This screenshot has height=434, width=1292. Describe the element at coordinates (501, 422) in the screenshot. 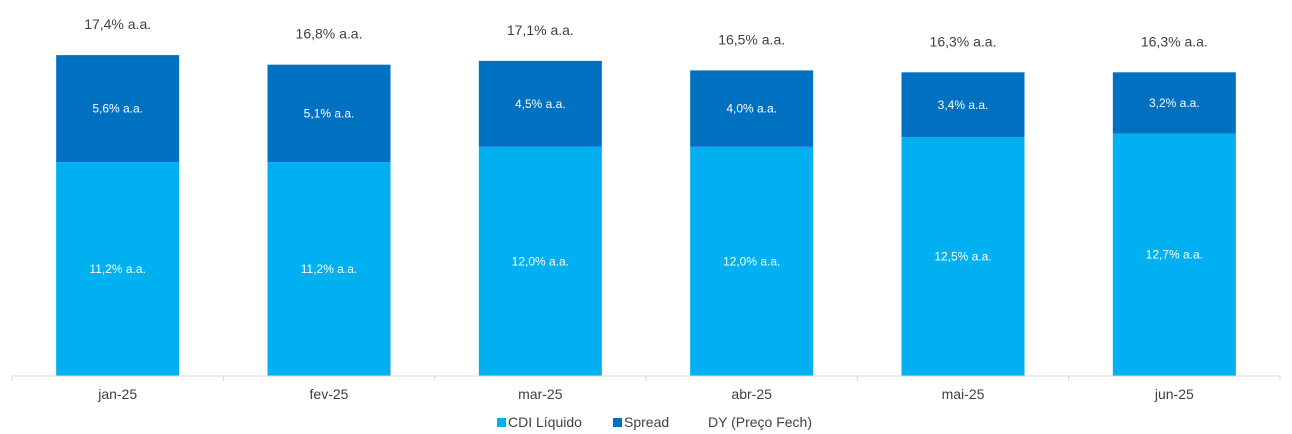

I see `legend-swatch-cdi` at that location.